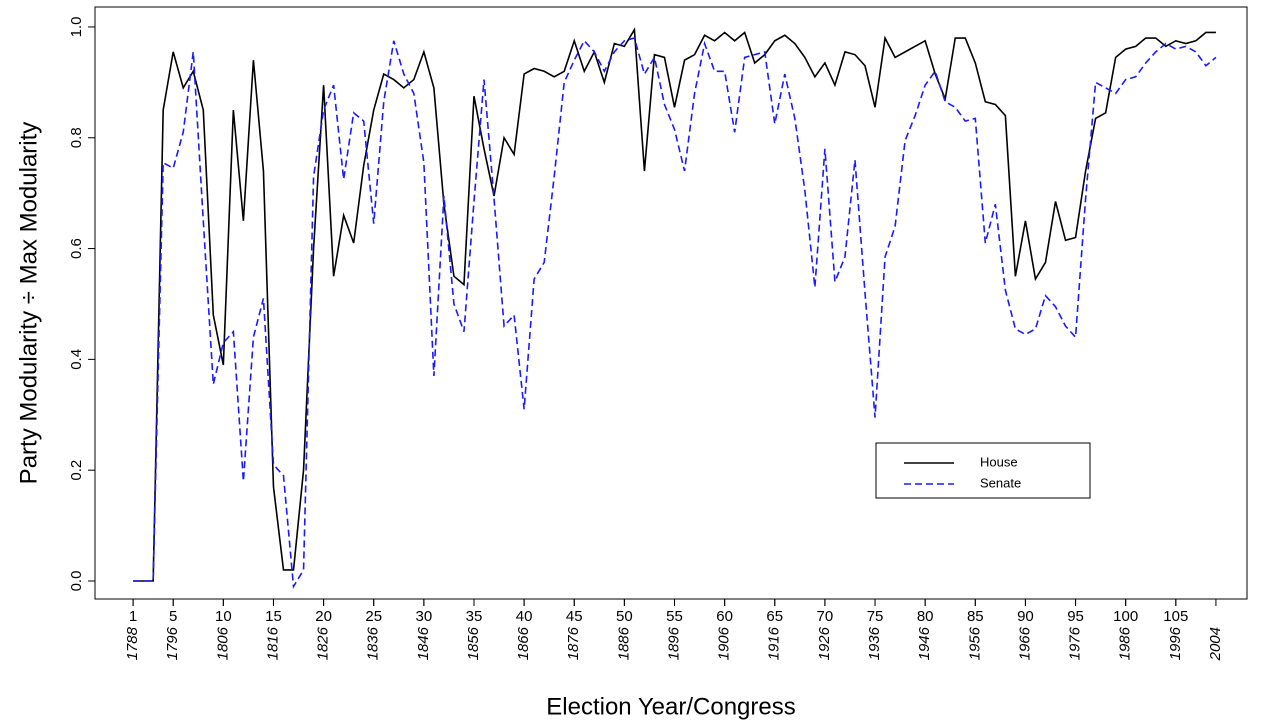  What do you see at coordinates (1175, 616) in the screenshot?
I see `x-tick-label: 105` at bounding box center [1175, 616].